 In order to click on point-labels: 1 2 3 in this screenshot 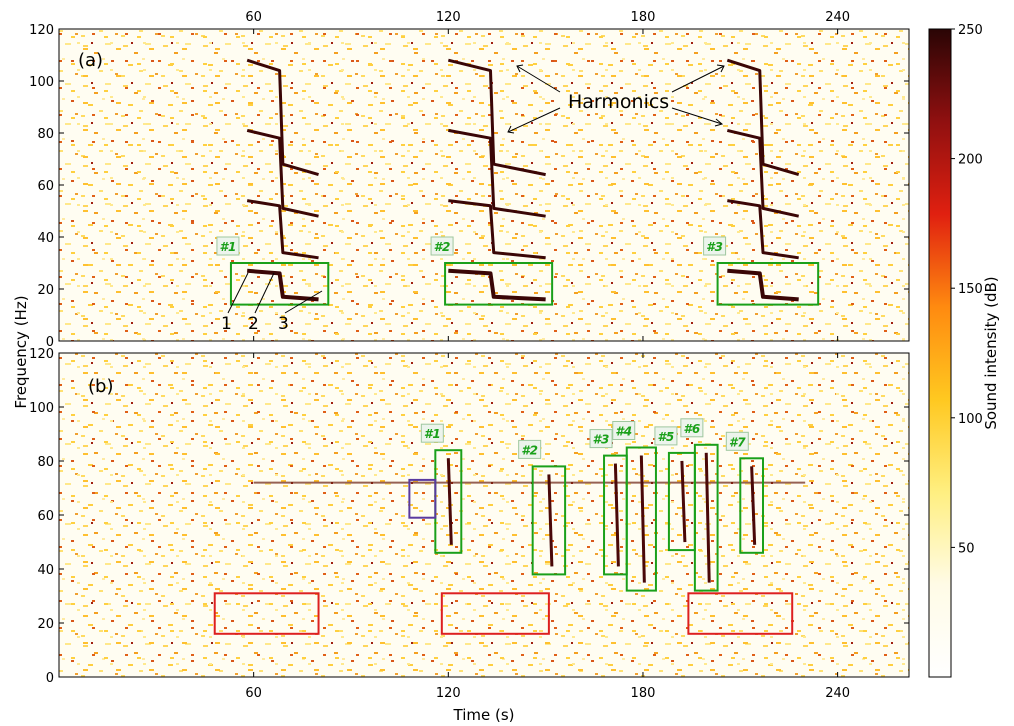, I will do `click(272, 303)`.